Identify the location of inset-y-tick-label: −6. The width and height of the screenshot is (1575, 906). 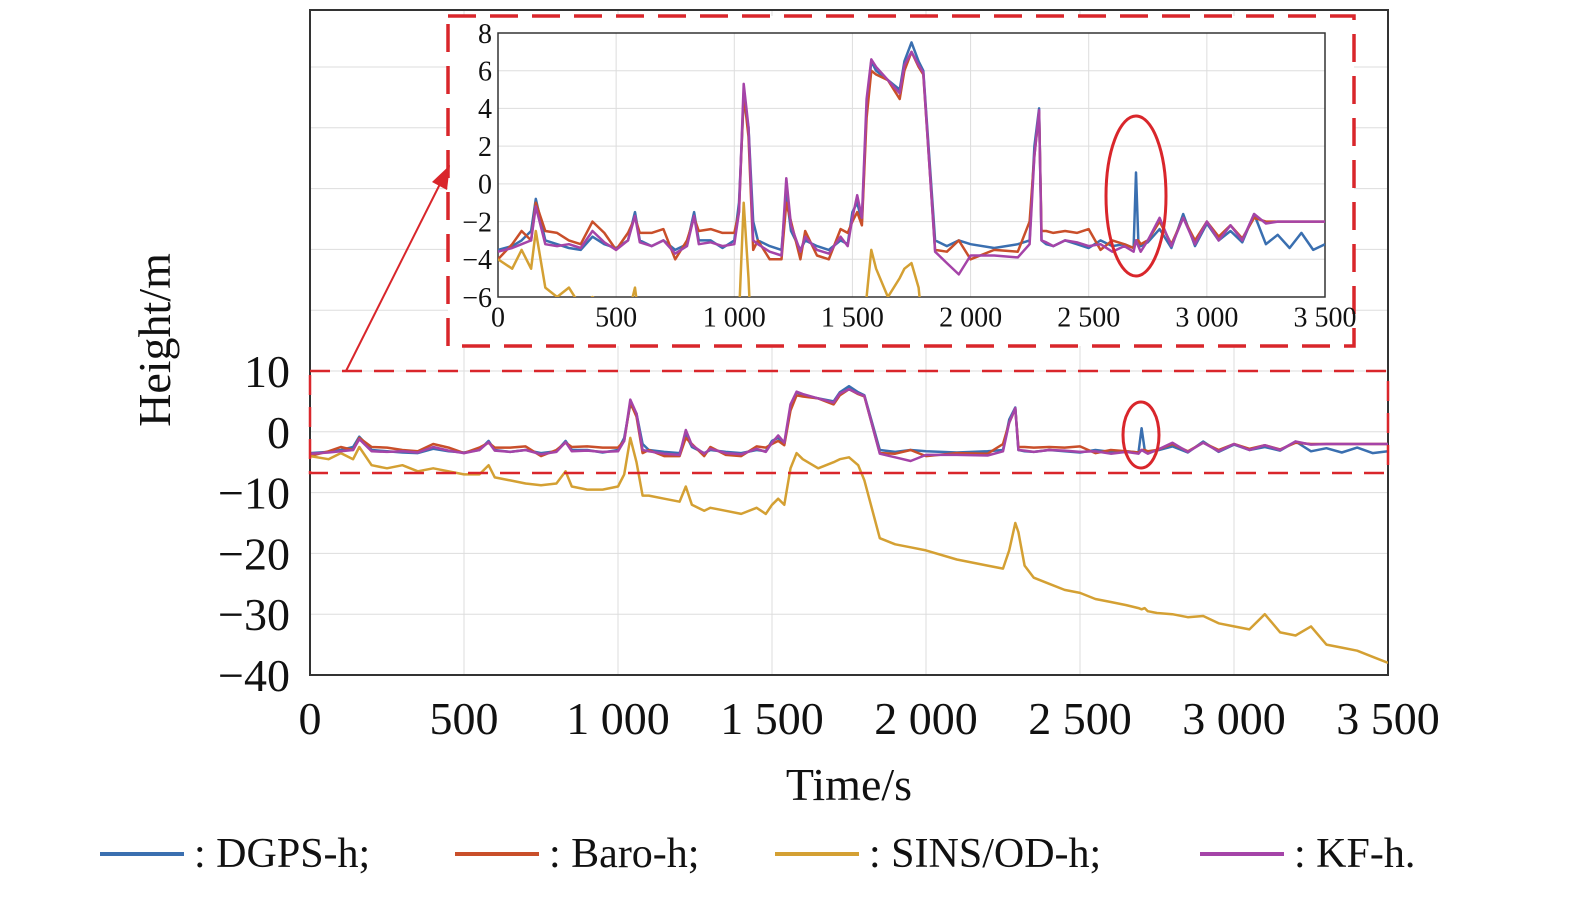
(477, 298).